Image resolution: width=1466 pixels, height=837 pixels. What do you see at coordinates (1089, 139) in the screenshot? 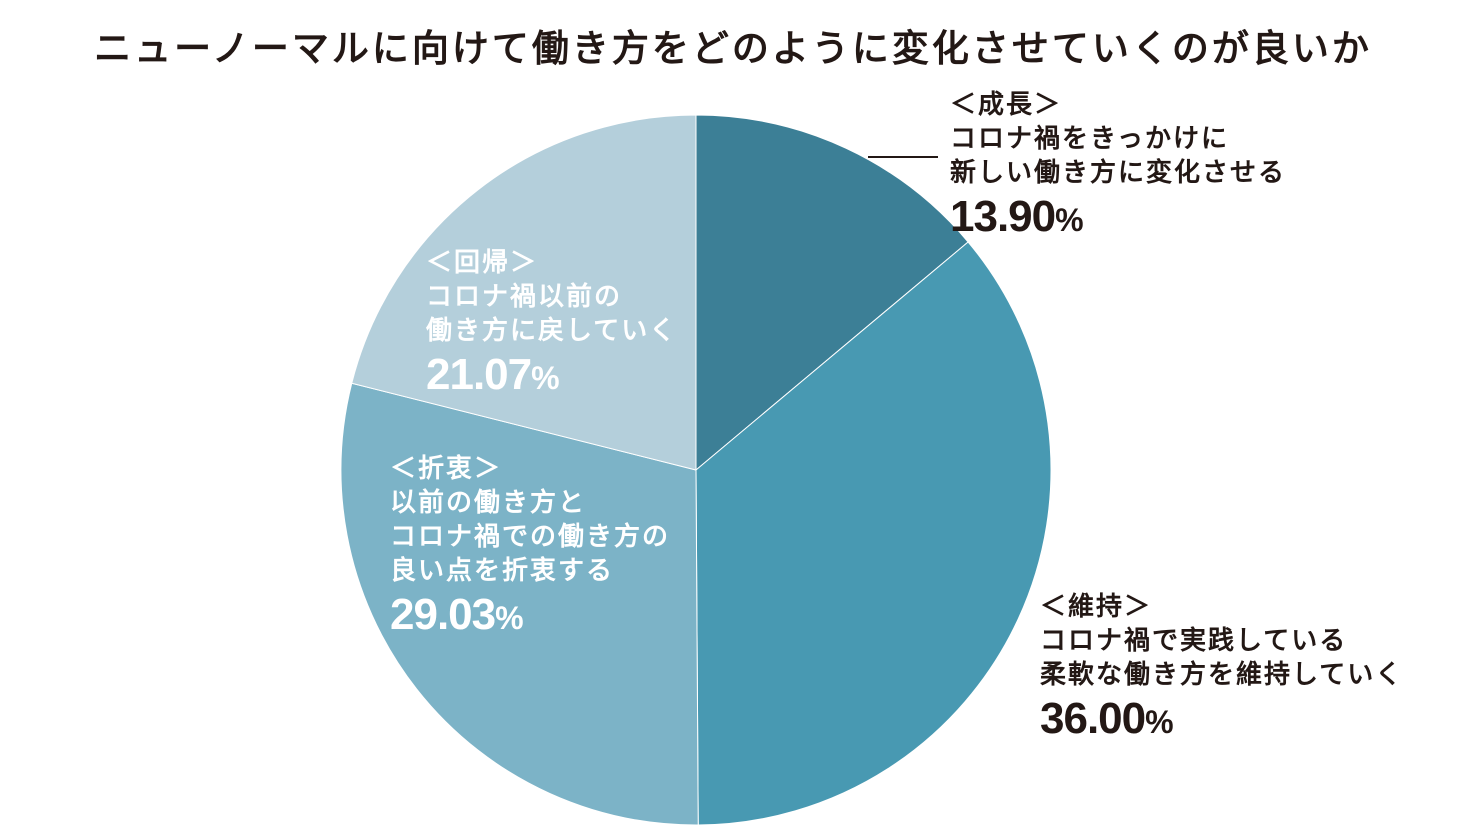
I see `slice-description-line: コロナ禍をきっかけに` at bounding box center [1089, 139].